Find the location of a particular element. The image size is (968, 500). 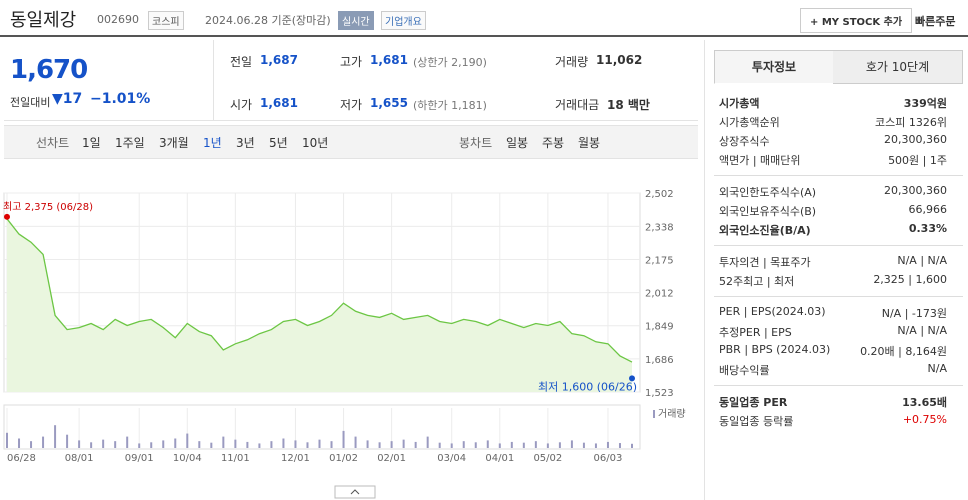

x-tick-label: 02/01 is located at coordinates (391, 458).